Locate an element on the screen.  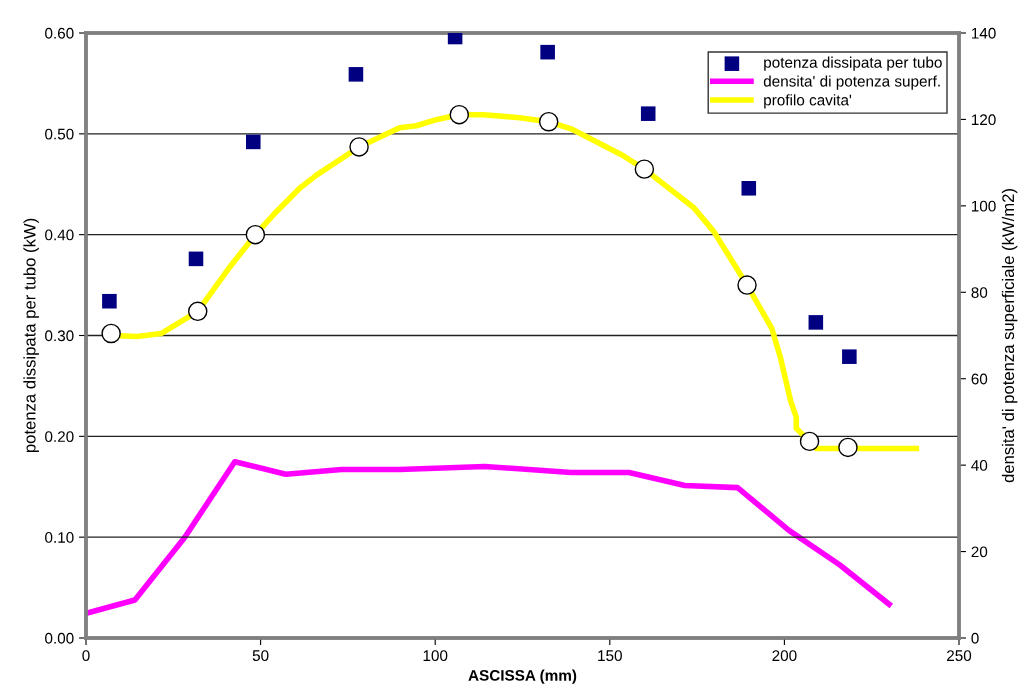
legend-label: profilo cavita' is located at coordinates (808, 101).